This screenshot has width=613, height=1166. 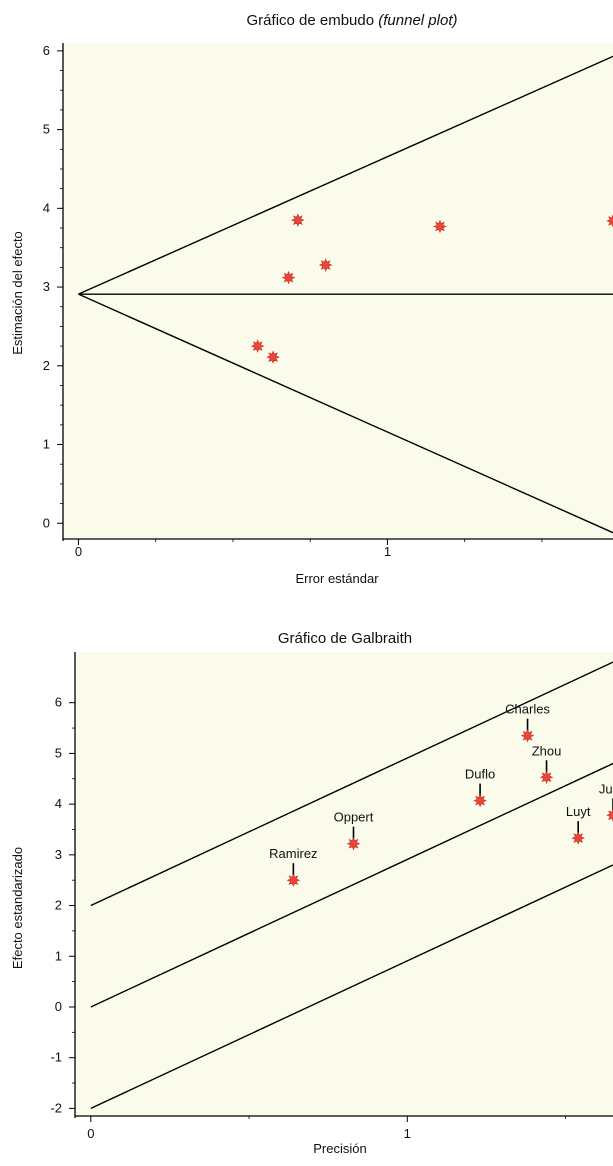 What do you see at coordinates (352, 20) in the screenshot?
I see `funnel-plot-title: Gráfico de embudo (funnel plot)` at bounding box center [352, 20].